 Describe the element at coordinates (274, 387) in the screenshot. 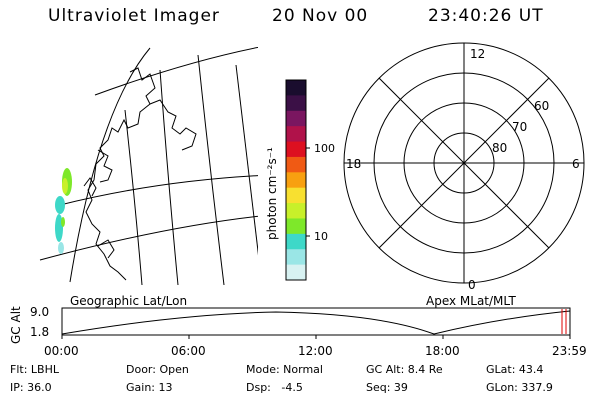

I see `info-dsp: Dsp: -4.5` at that location.